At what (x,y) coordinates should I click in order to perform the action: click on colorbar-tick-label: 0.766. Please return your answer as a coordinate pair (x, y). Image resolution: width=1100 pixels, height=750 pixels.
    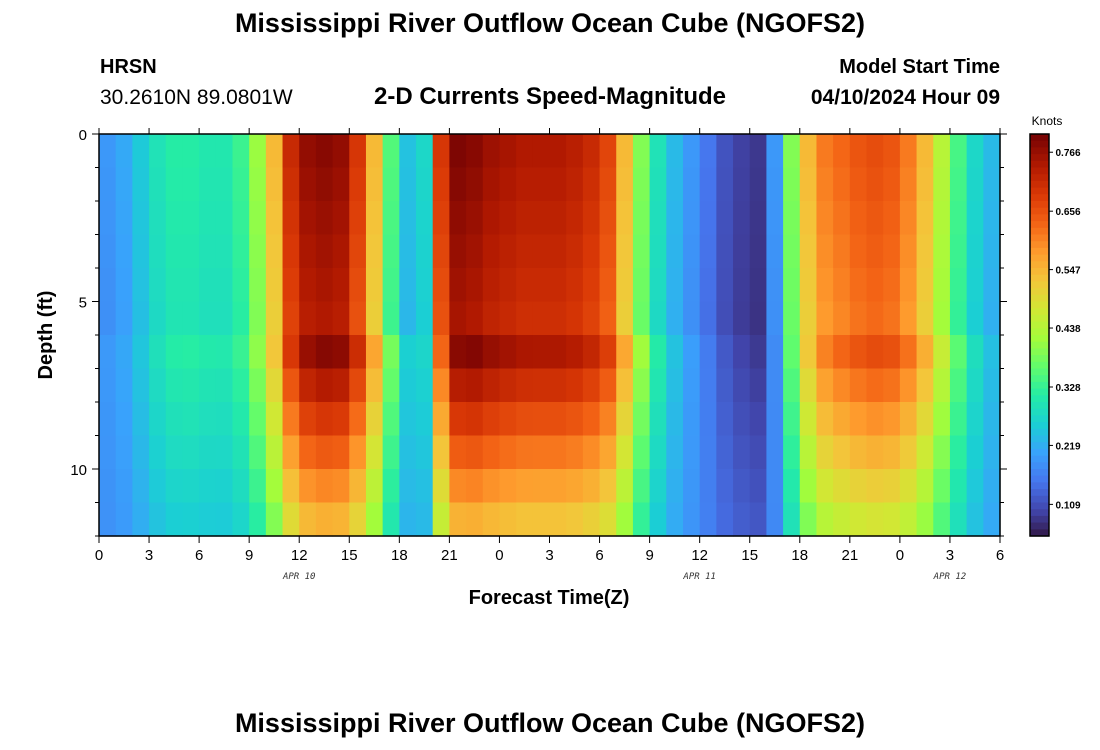
    Looking at the image, I should click on (1067, 153).